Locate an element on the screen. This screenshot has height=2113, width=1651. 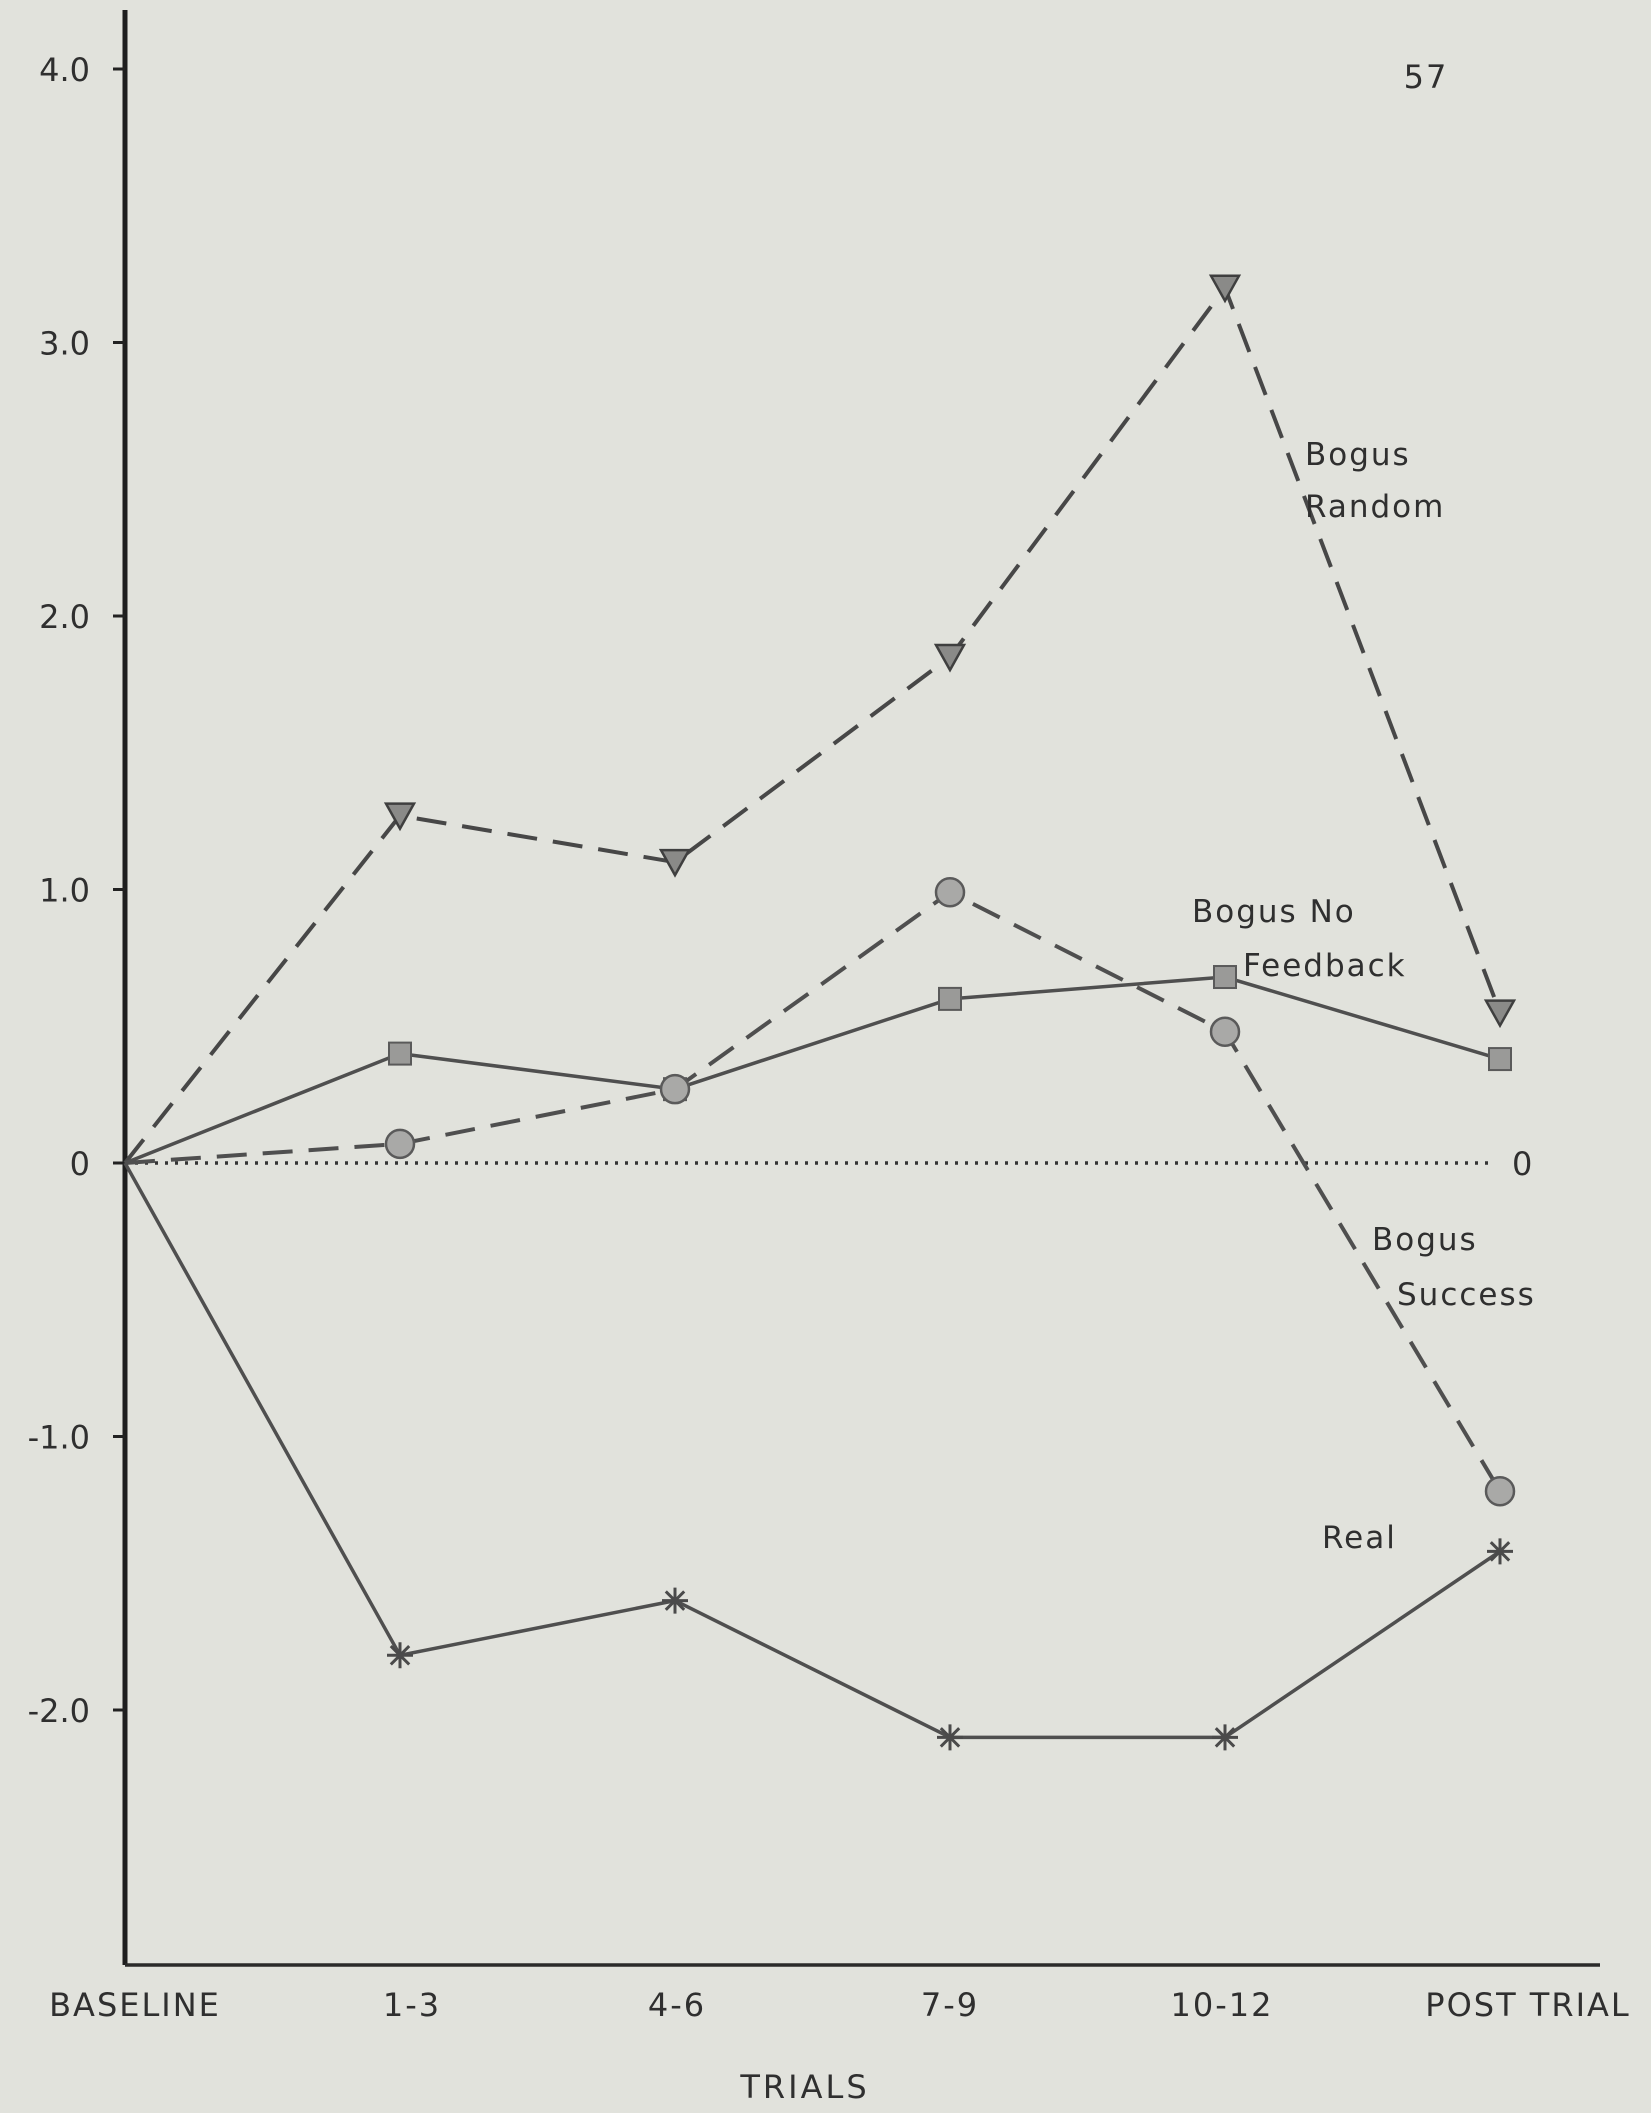
x-tick-label: 10-12 is located at coordinates (1222, 2005).